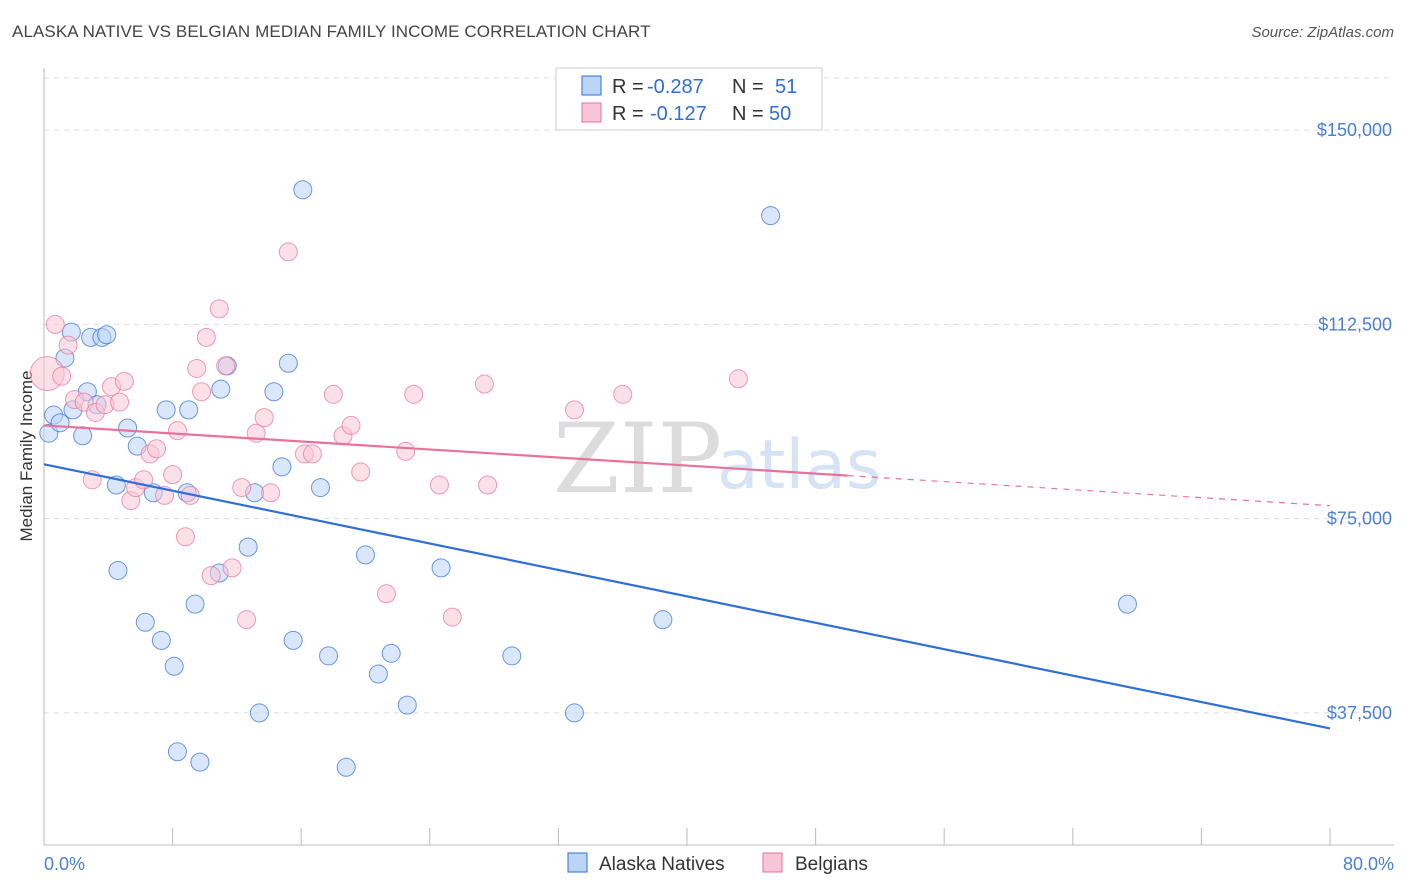 The image size is (1406, 892). I want to click on chart-source: Source: ZipAtlas.com, so click(1322, 32).